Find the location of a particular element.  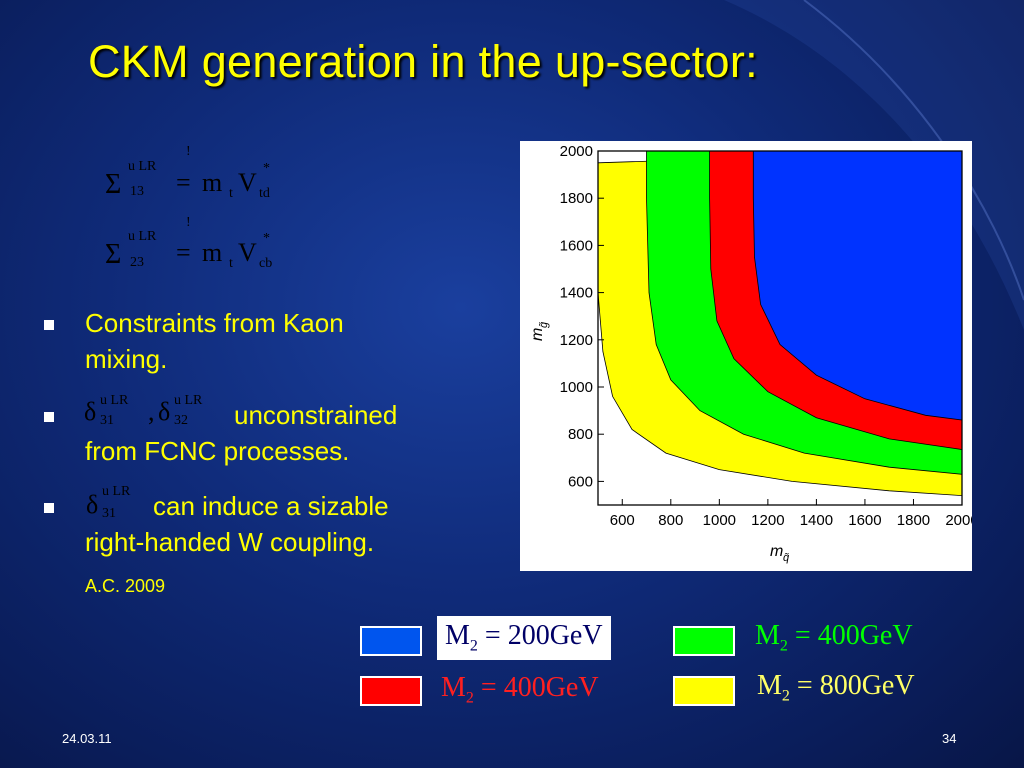

equation-2: ! Σ u LR 23 = m t V * cb is located at coordinates (188, 243).